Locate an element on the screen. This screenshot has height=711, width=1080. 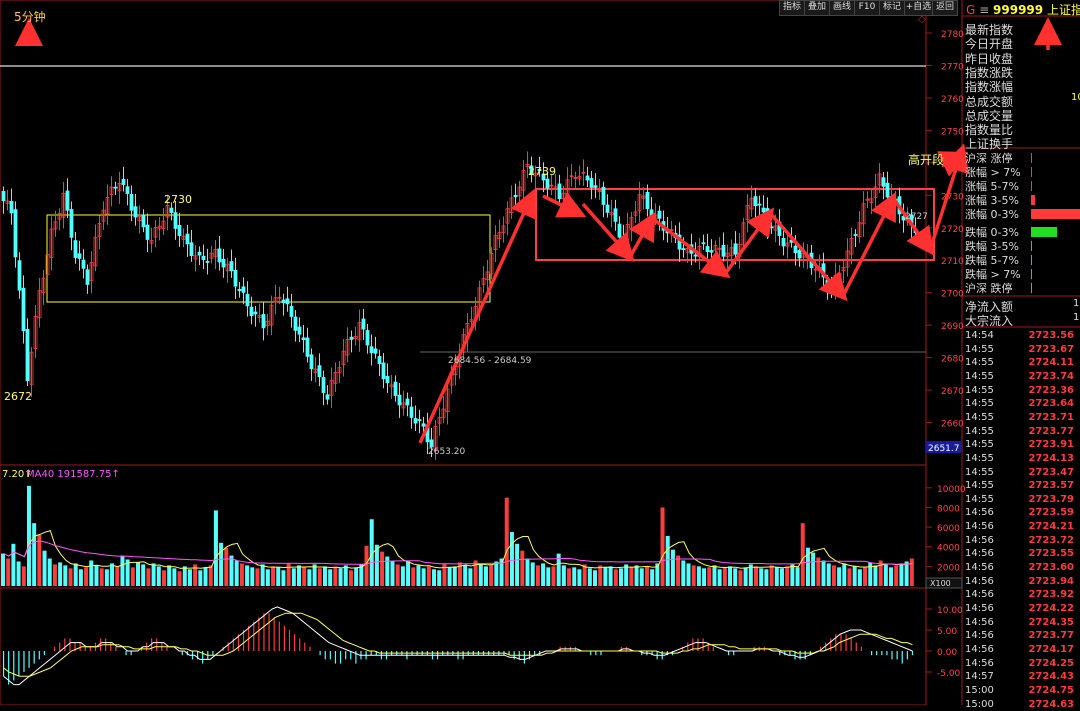
flow-label-1: 大宗流入 is located at coordinates (989, 321).